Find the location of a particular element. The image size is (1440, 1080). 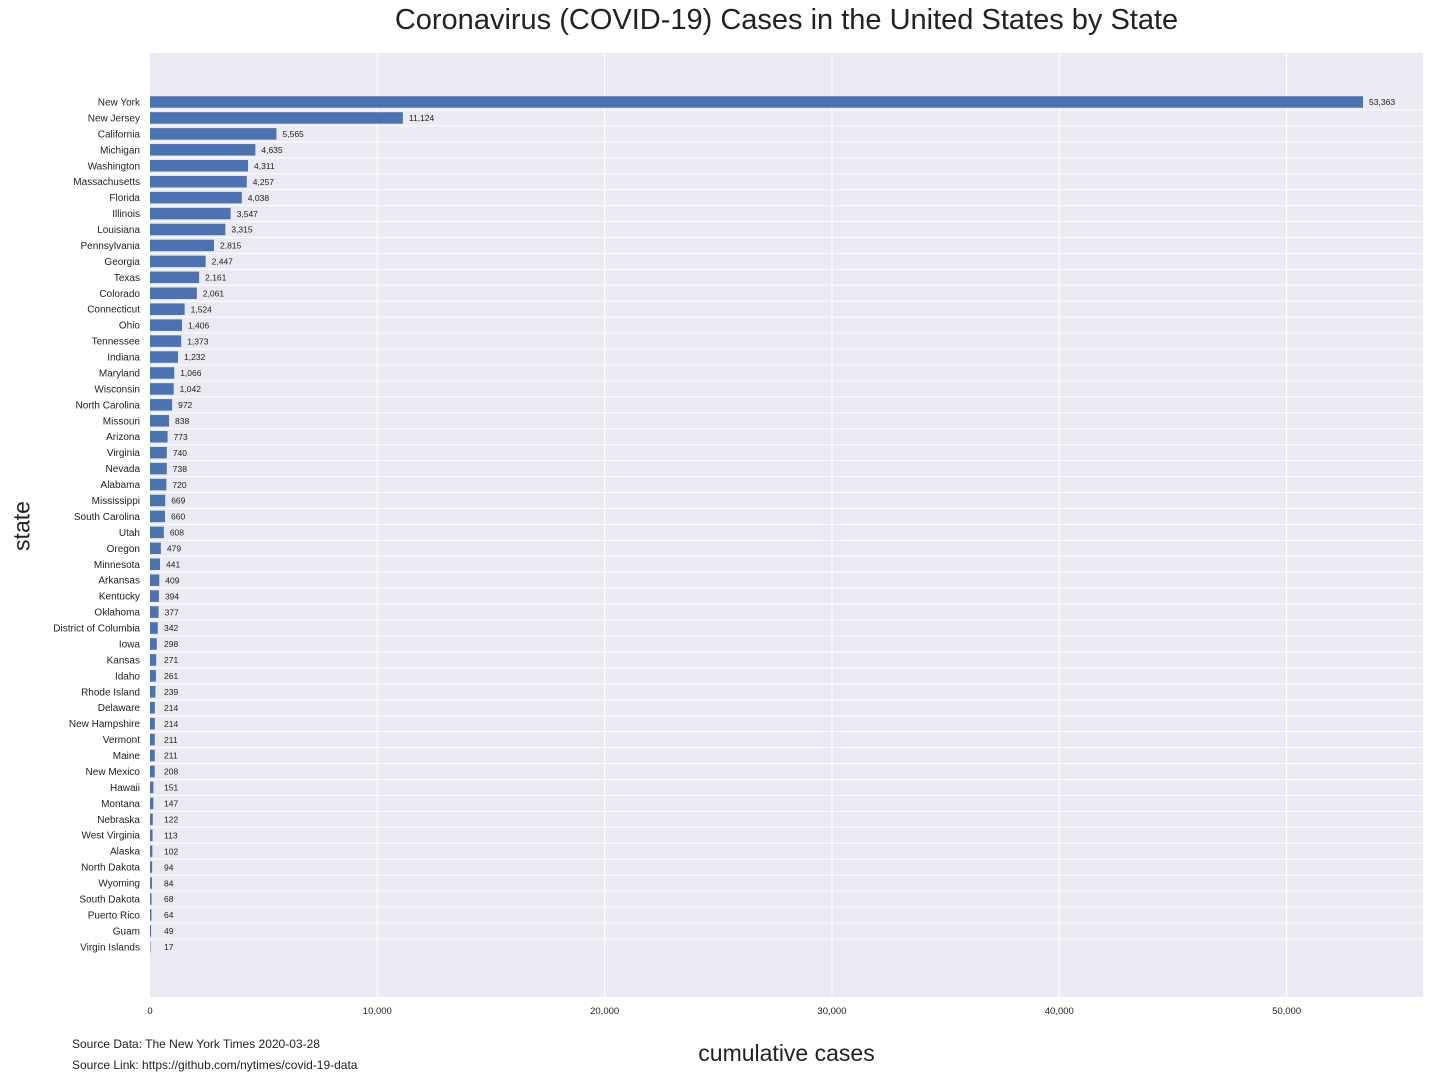

value-label: 271 is located at coordinates (171, 660).